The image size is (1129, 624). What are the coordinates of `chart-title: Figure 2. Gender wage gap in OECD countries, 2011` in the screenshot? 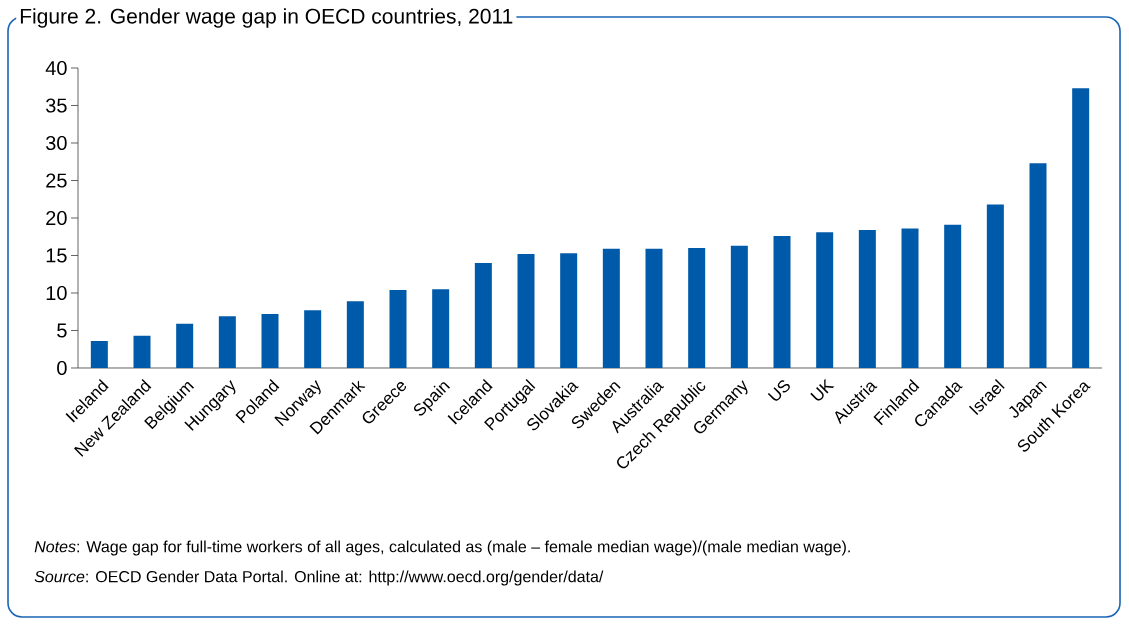 It's located at (266, 18).